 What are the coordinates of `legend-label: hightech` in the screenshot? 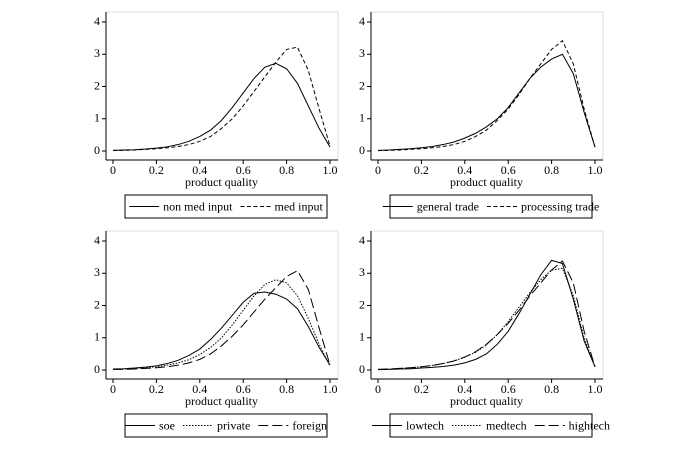 It's located at (589, 425).